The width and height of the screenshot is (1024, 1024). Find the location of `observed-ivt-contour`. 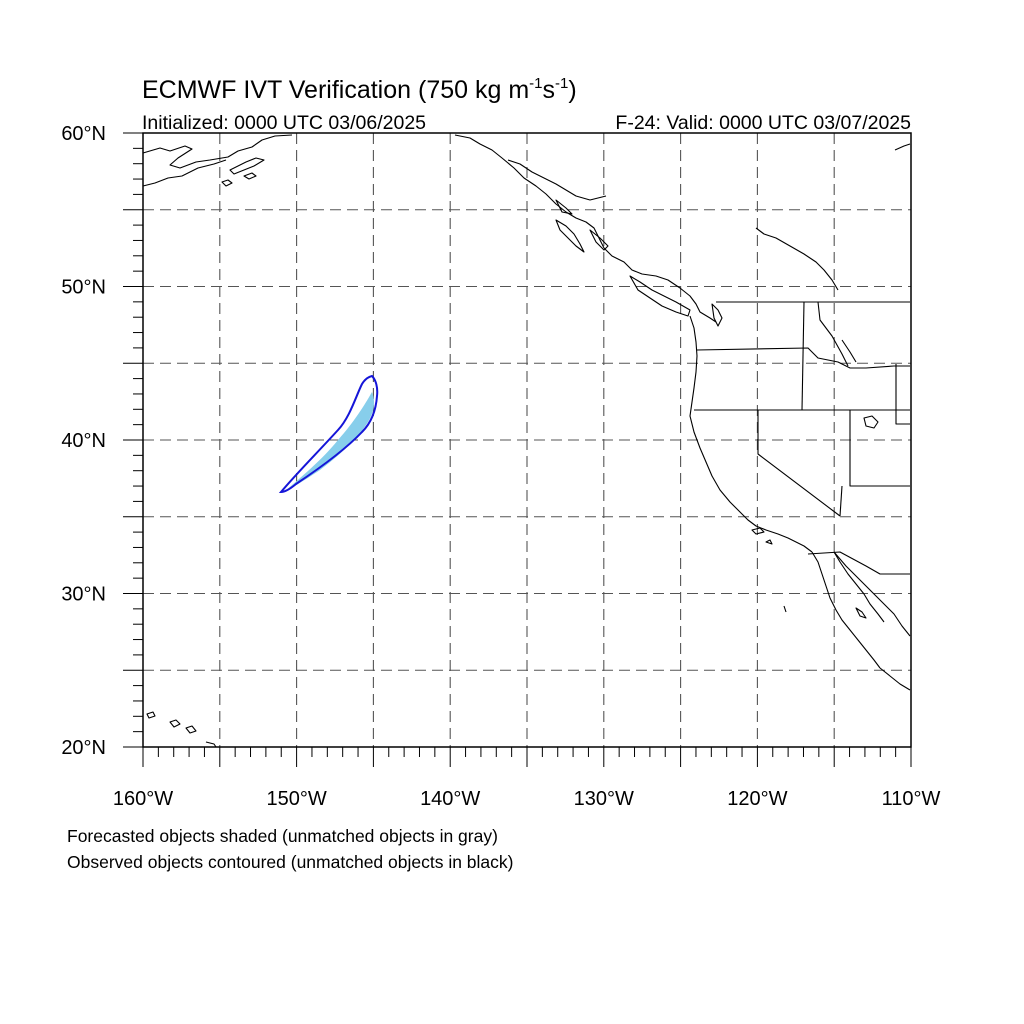

observed-ivt-contour is located at coordinates (328, 434).